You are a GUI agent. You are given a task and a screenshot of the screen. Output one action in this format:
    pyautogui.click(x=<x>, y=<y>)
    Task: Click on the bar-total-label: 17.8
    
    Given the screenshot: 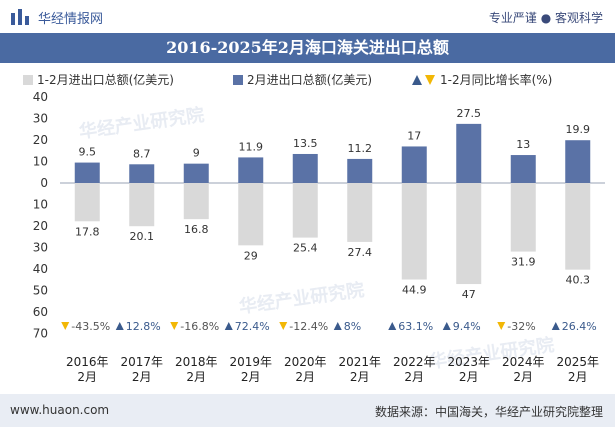 What is the action you would take?
    pyautogui.click(x=87, y=231)
    